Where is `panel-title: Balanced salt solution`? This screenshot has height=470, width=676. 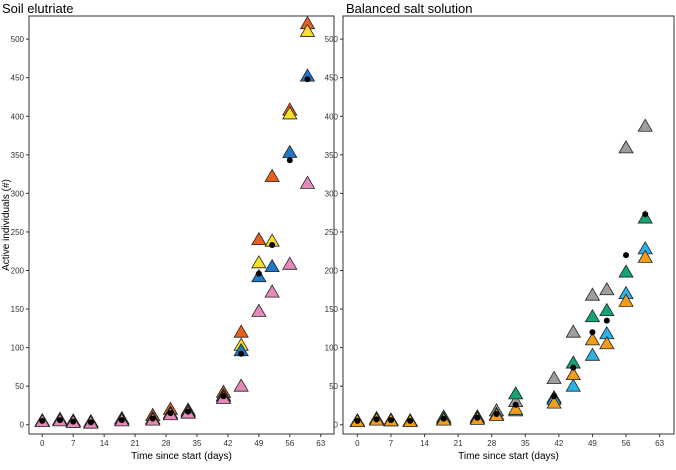 panel-title: Balanced salt solution is located at coordinates (409, 8).